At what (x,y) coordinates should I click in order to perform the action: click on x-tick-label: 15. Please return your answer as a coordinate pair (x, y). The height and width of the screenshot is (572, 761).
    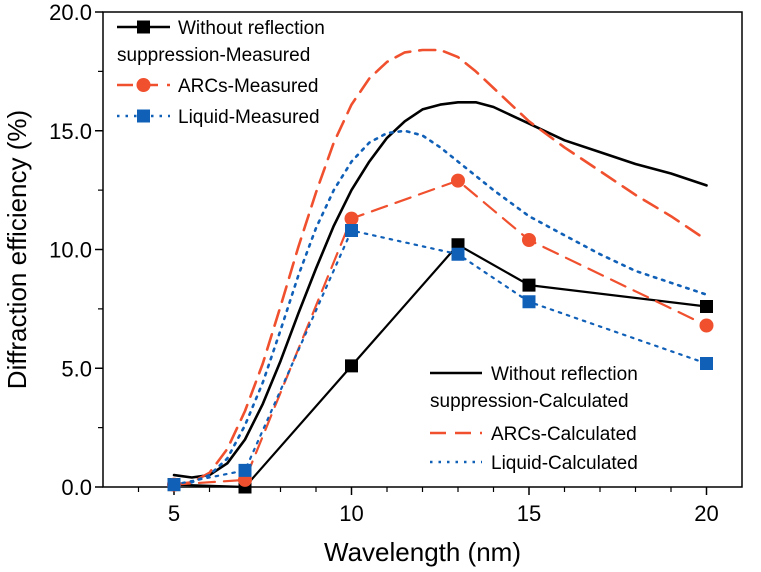
    Looking at the image, I should click on (529, 513).